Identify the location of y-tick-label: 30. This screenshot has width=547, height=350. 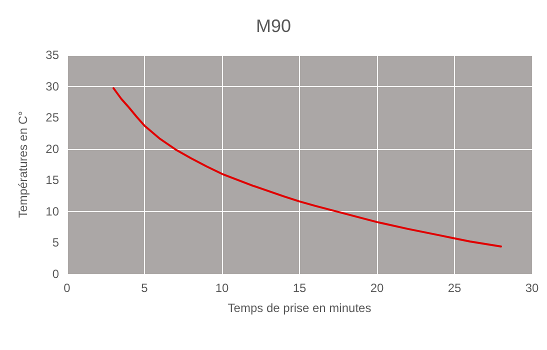
(53, 86).